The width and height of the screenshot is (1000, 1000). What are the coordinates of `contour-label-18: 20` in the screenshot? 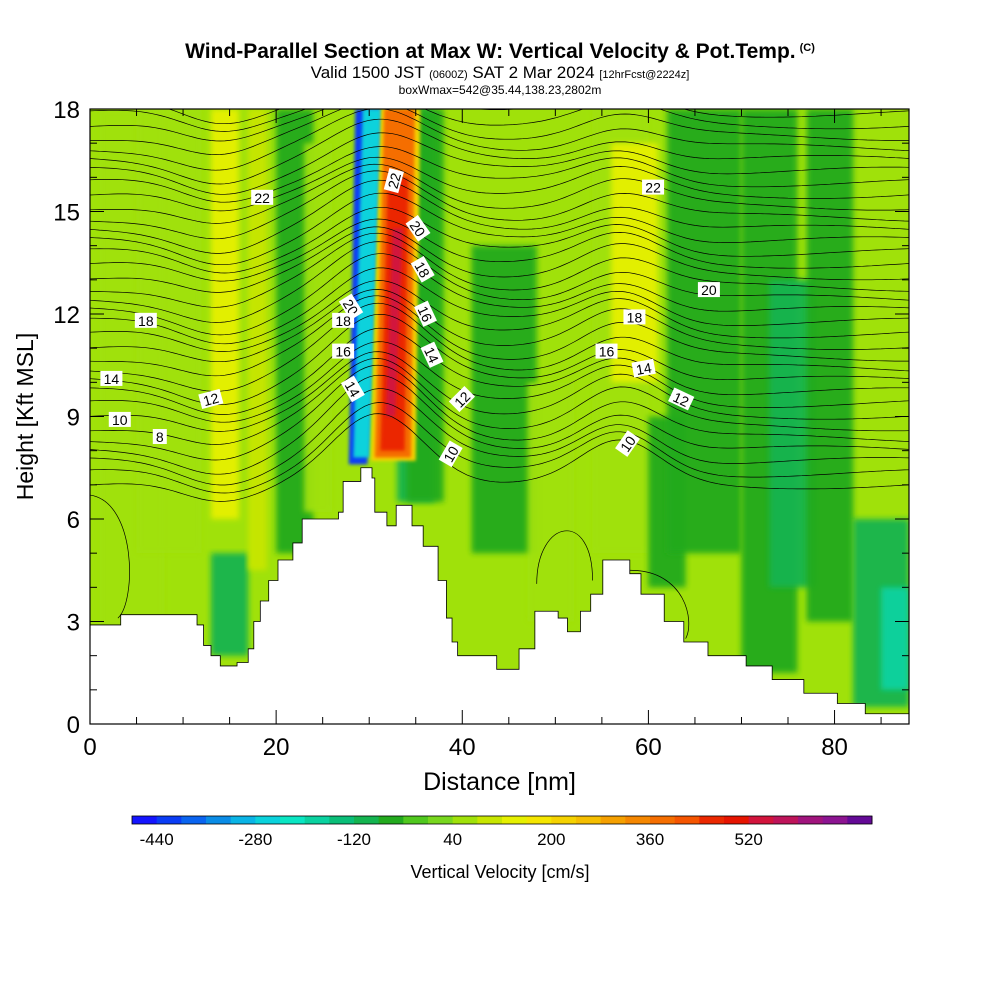 It's located at (708, 290).